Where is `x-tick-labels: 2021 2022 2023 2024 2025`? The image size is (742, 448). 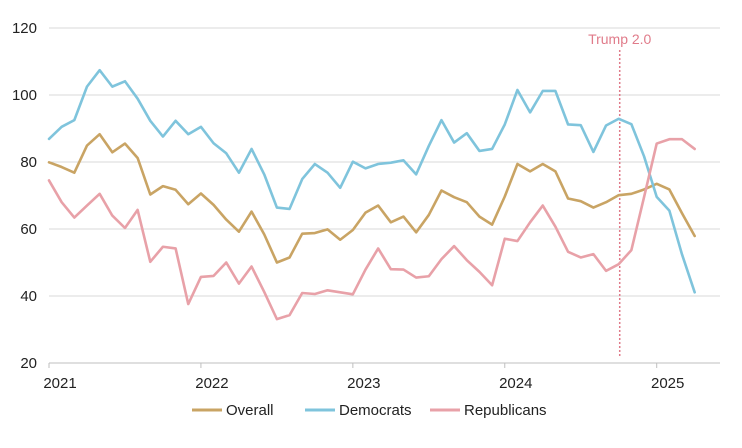
x-tick-labels: 2021 2022 2023 2024 2025 is located at coordinates (363, 377).